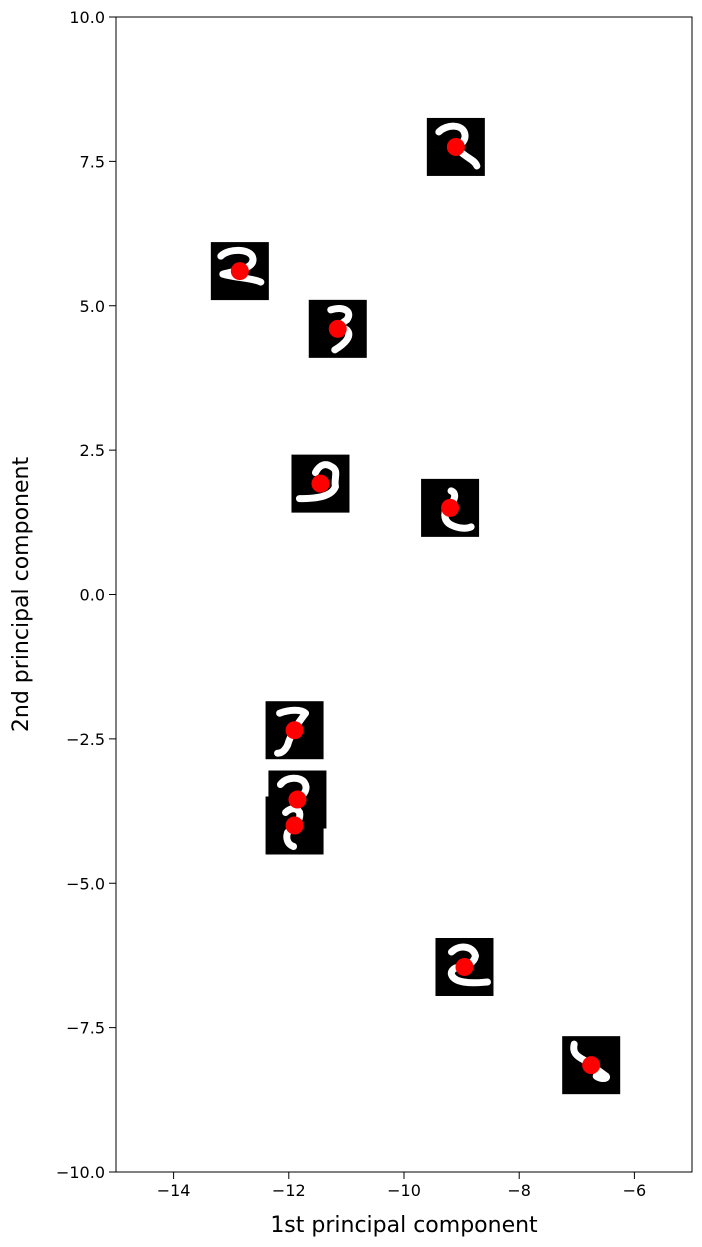 This screenshot has width=702, height=1247. Describe the element at coordinates (519, 1190) in the screenshot. I see `x-tick-label: −8` at that location.